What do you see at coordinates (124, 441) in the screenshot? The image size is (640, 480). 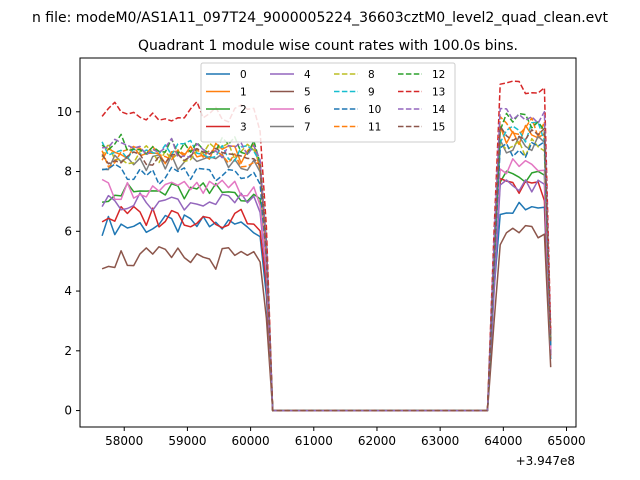 I see `x-tick-label: 58000` at bounding box center [124, 441].